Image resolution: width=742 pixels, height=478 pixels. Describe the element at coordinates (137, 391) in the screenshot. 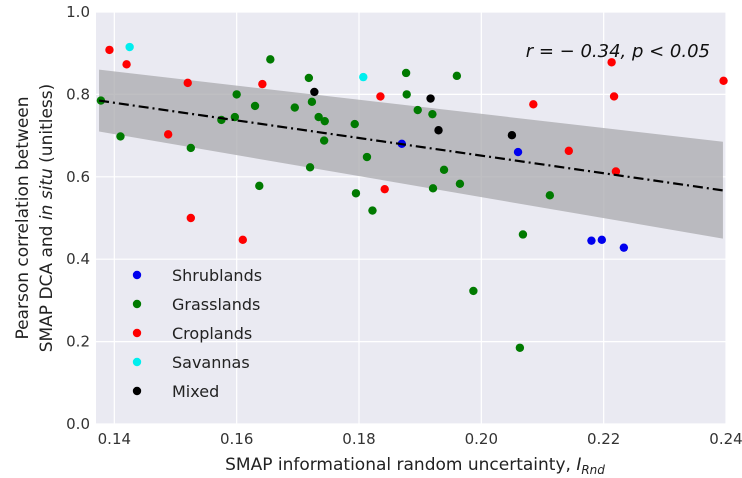

I see `legend-marker-mixed` at that location.